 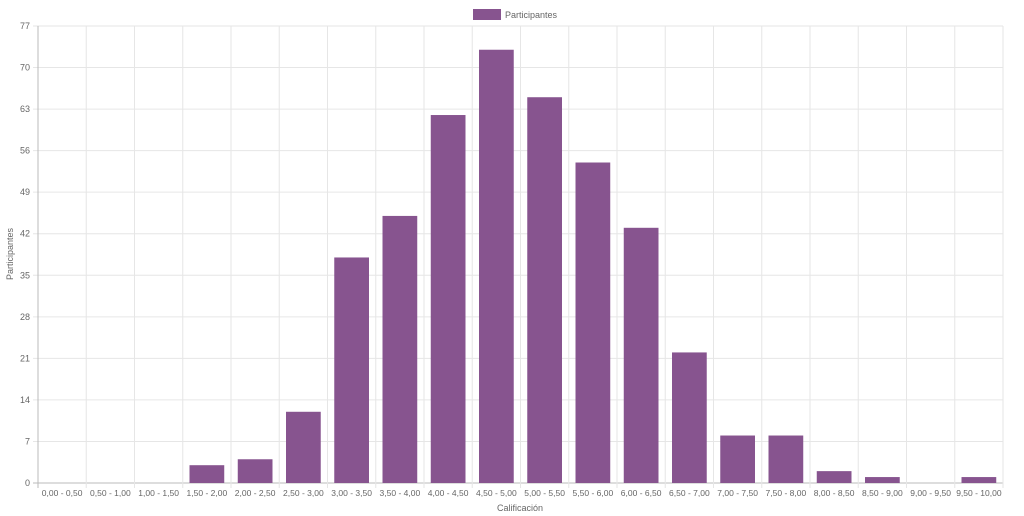 What do you see at coordinates (979, 493) in the screenshot?
I see `x-tick-label: 9,50 - 10,00` at bounding box center [979, 493].